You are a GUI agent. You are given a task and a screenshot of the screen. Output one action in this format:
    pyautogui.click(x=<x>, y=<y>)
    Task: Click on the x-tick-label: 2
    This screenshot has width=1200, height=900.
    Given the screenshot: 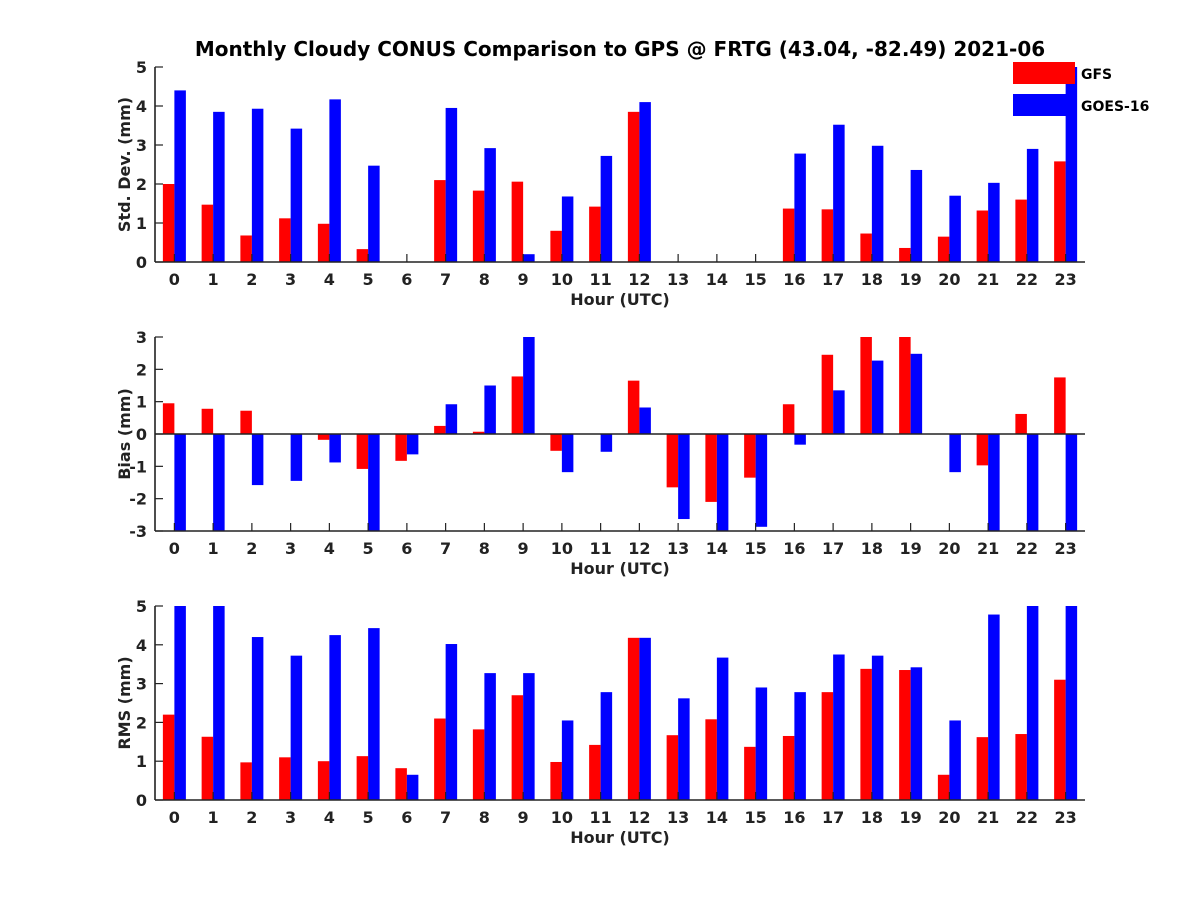 What is the action you would take?
    pyautogui.click(x=251, y=279)
    